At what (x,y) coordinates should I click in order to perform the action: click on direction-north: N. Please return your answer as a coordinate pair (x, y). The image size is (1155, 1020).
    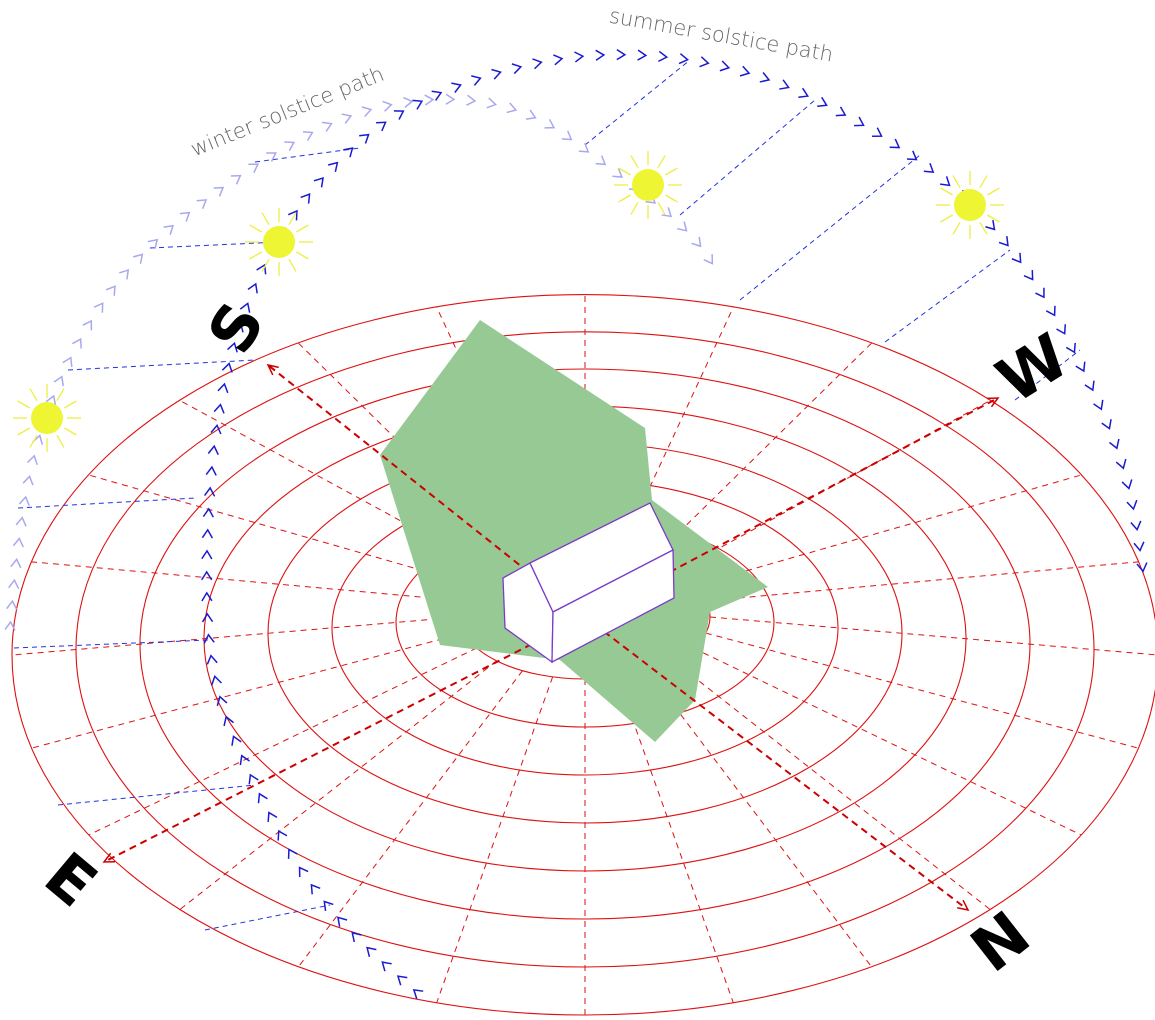
    Looking at the image, I should click on (1000, 941).